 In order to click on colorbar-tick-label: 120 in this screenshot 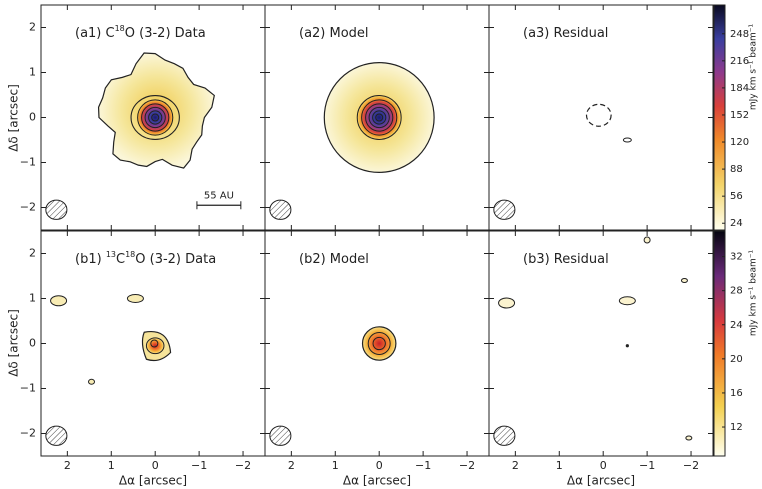, I will do `click(739, 142)`.